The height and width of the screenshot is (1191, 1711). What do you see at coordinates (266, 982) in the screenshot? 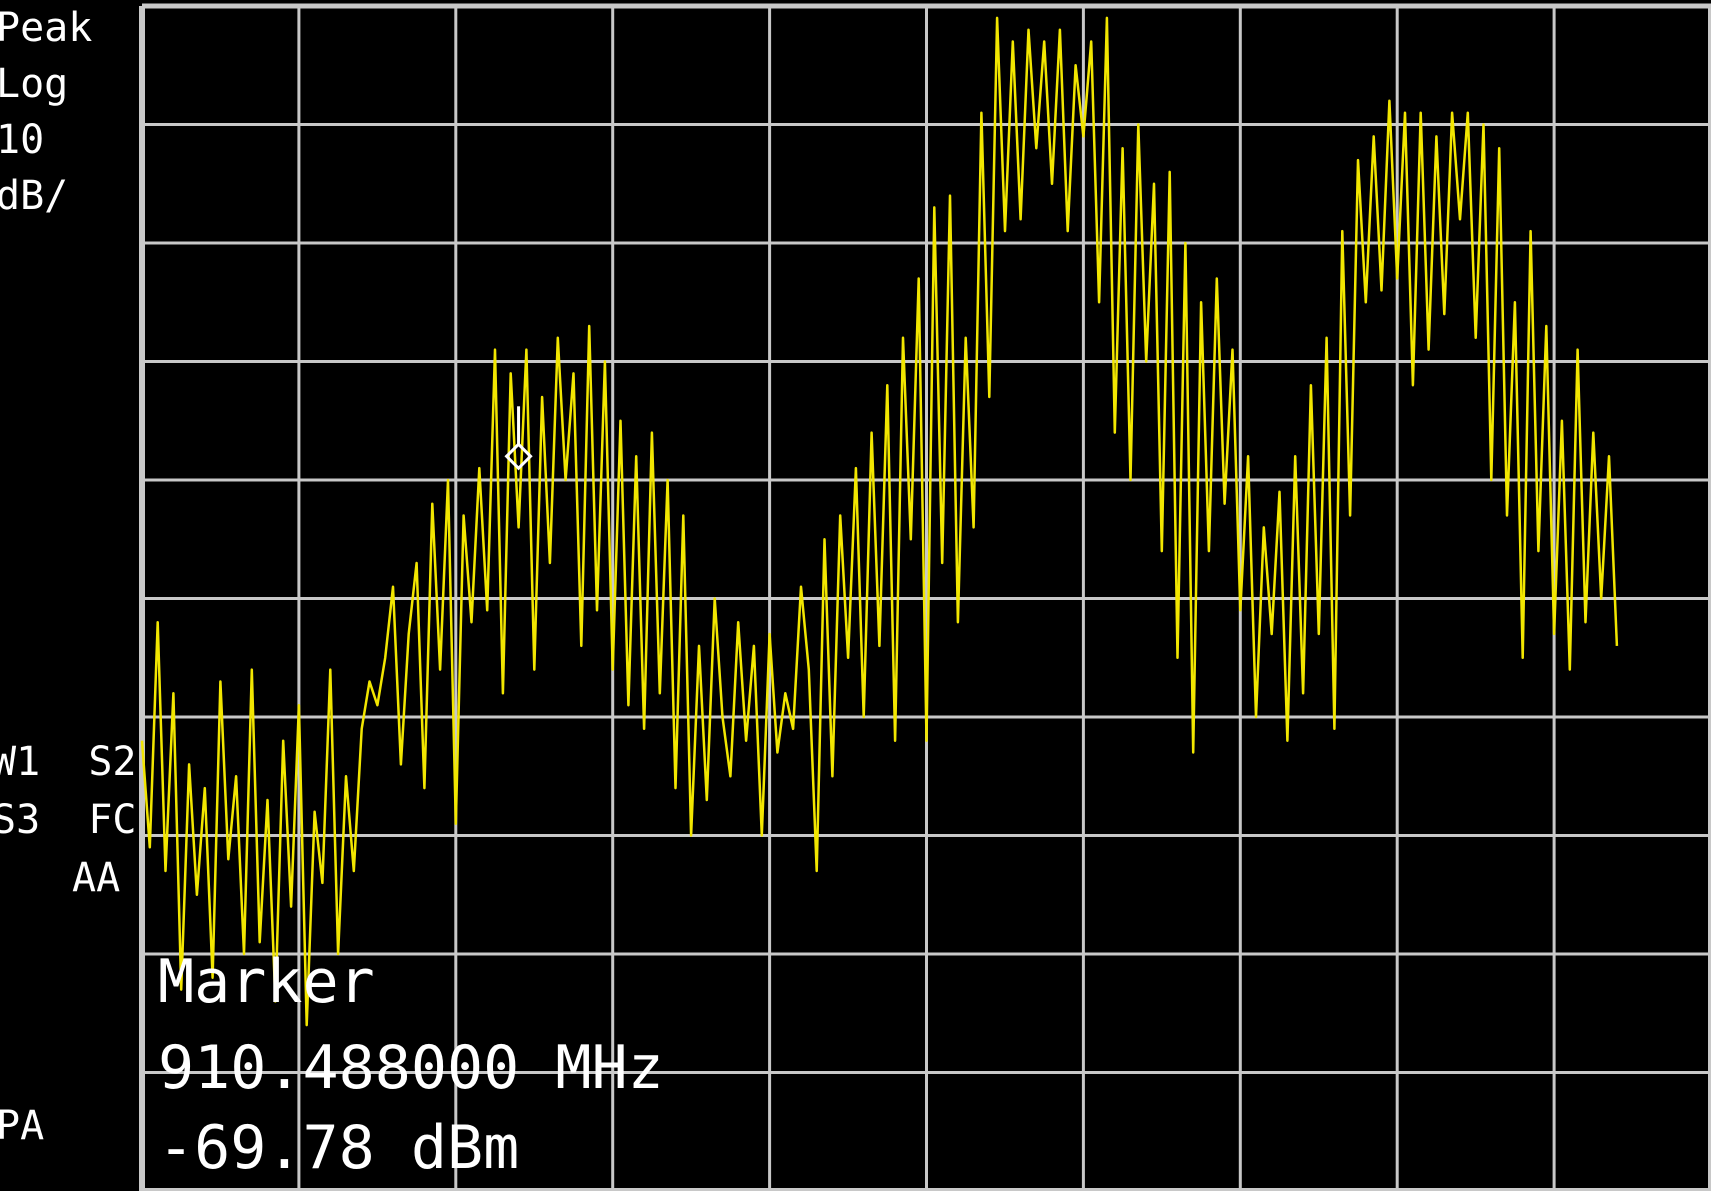
I see `marker-title: Marker` at bounding box center [266, 982].